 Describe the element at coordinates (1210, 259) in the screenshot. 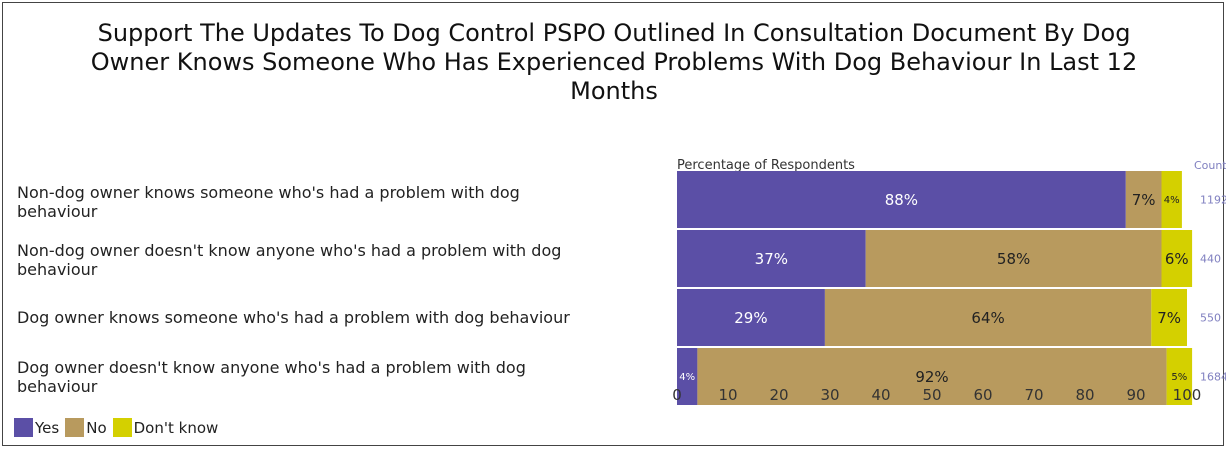

I see `count-value: 440` at that location.